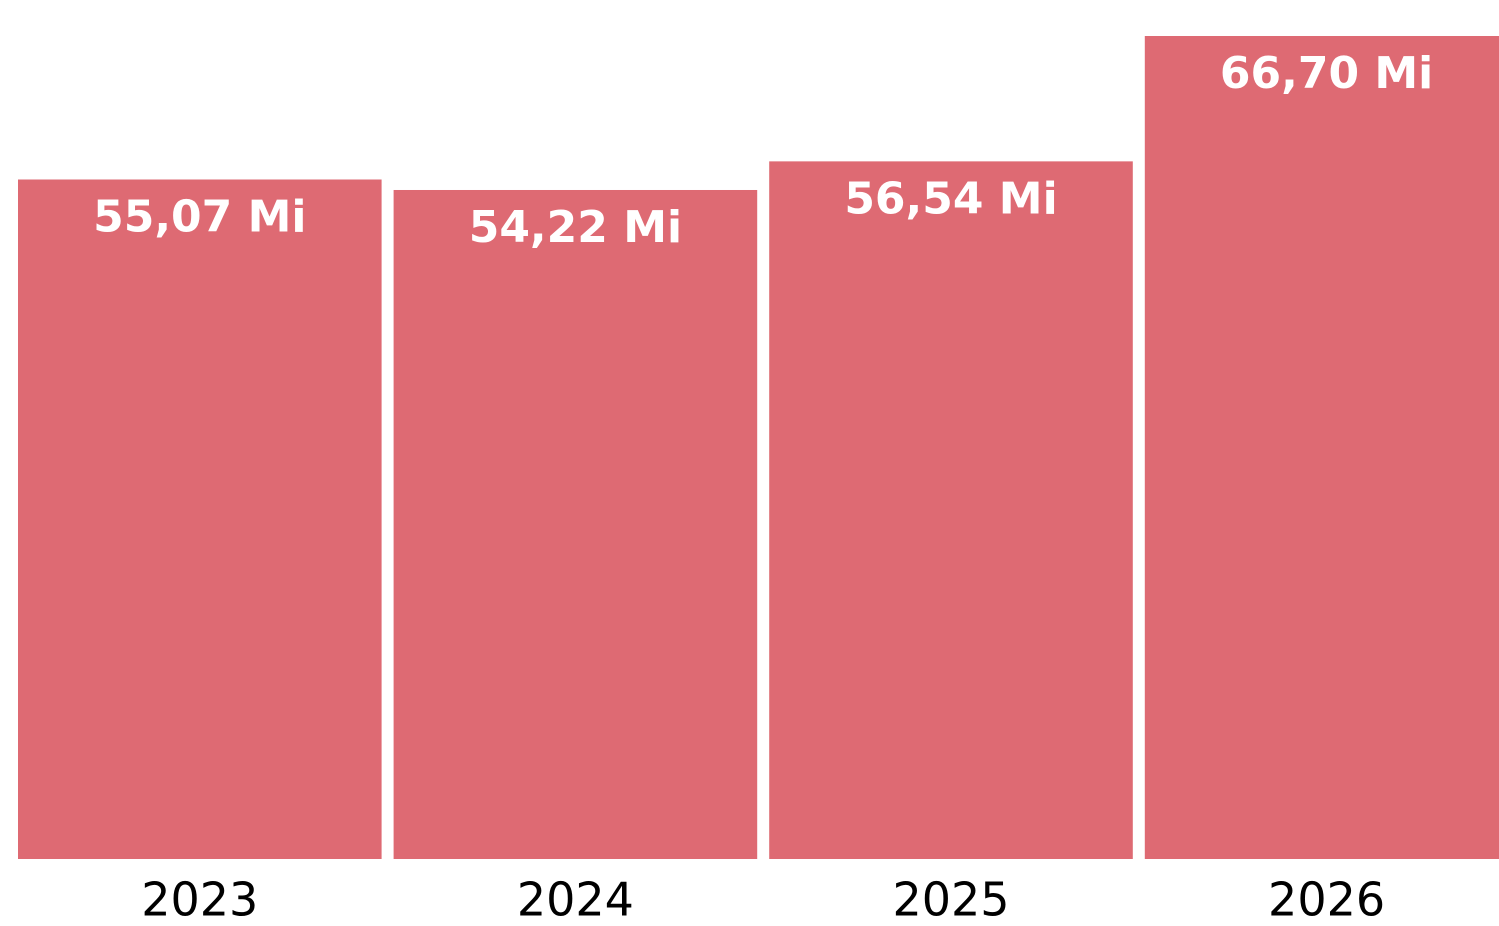 This screenshot has width=1499, height=926. Describe the element at coordinates (950, 899) in the screenshot. I see `x-tick-label: 2025` at that location.